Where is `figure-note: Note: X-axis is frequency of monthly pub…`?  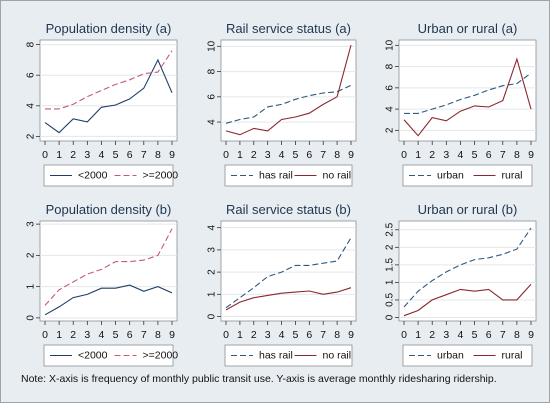 figure-note: Note: X-axis is frequency of monthly pub… is located at coordinates (259, 379).